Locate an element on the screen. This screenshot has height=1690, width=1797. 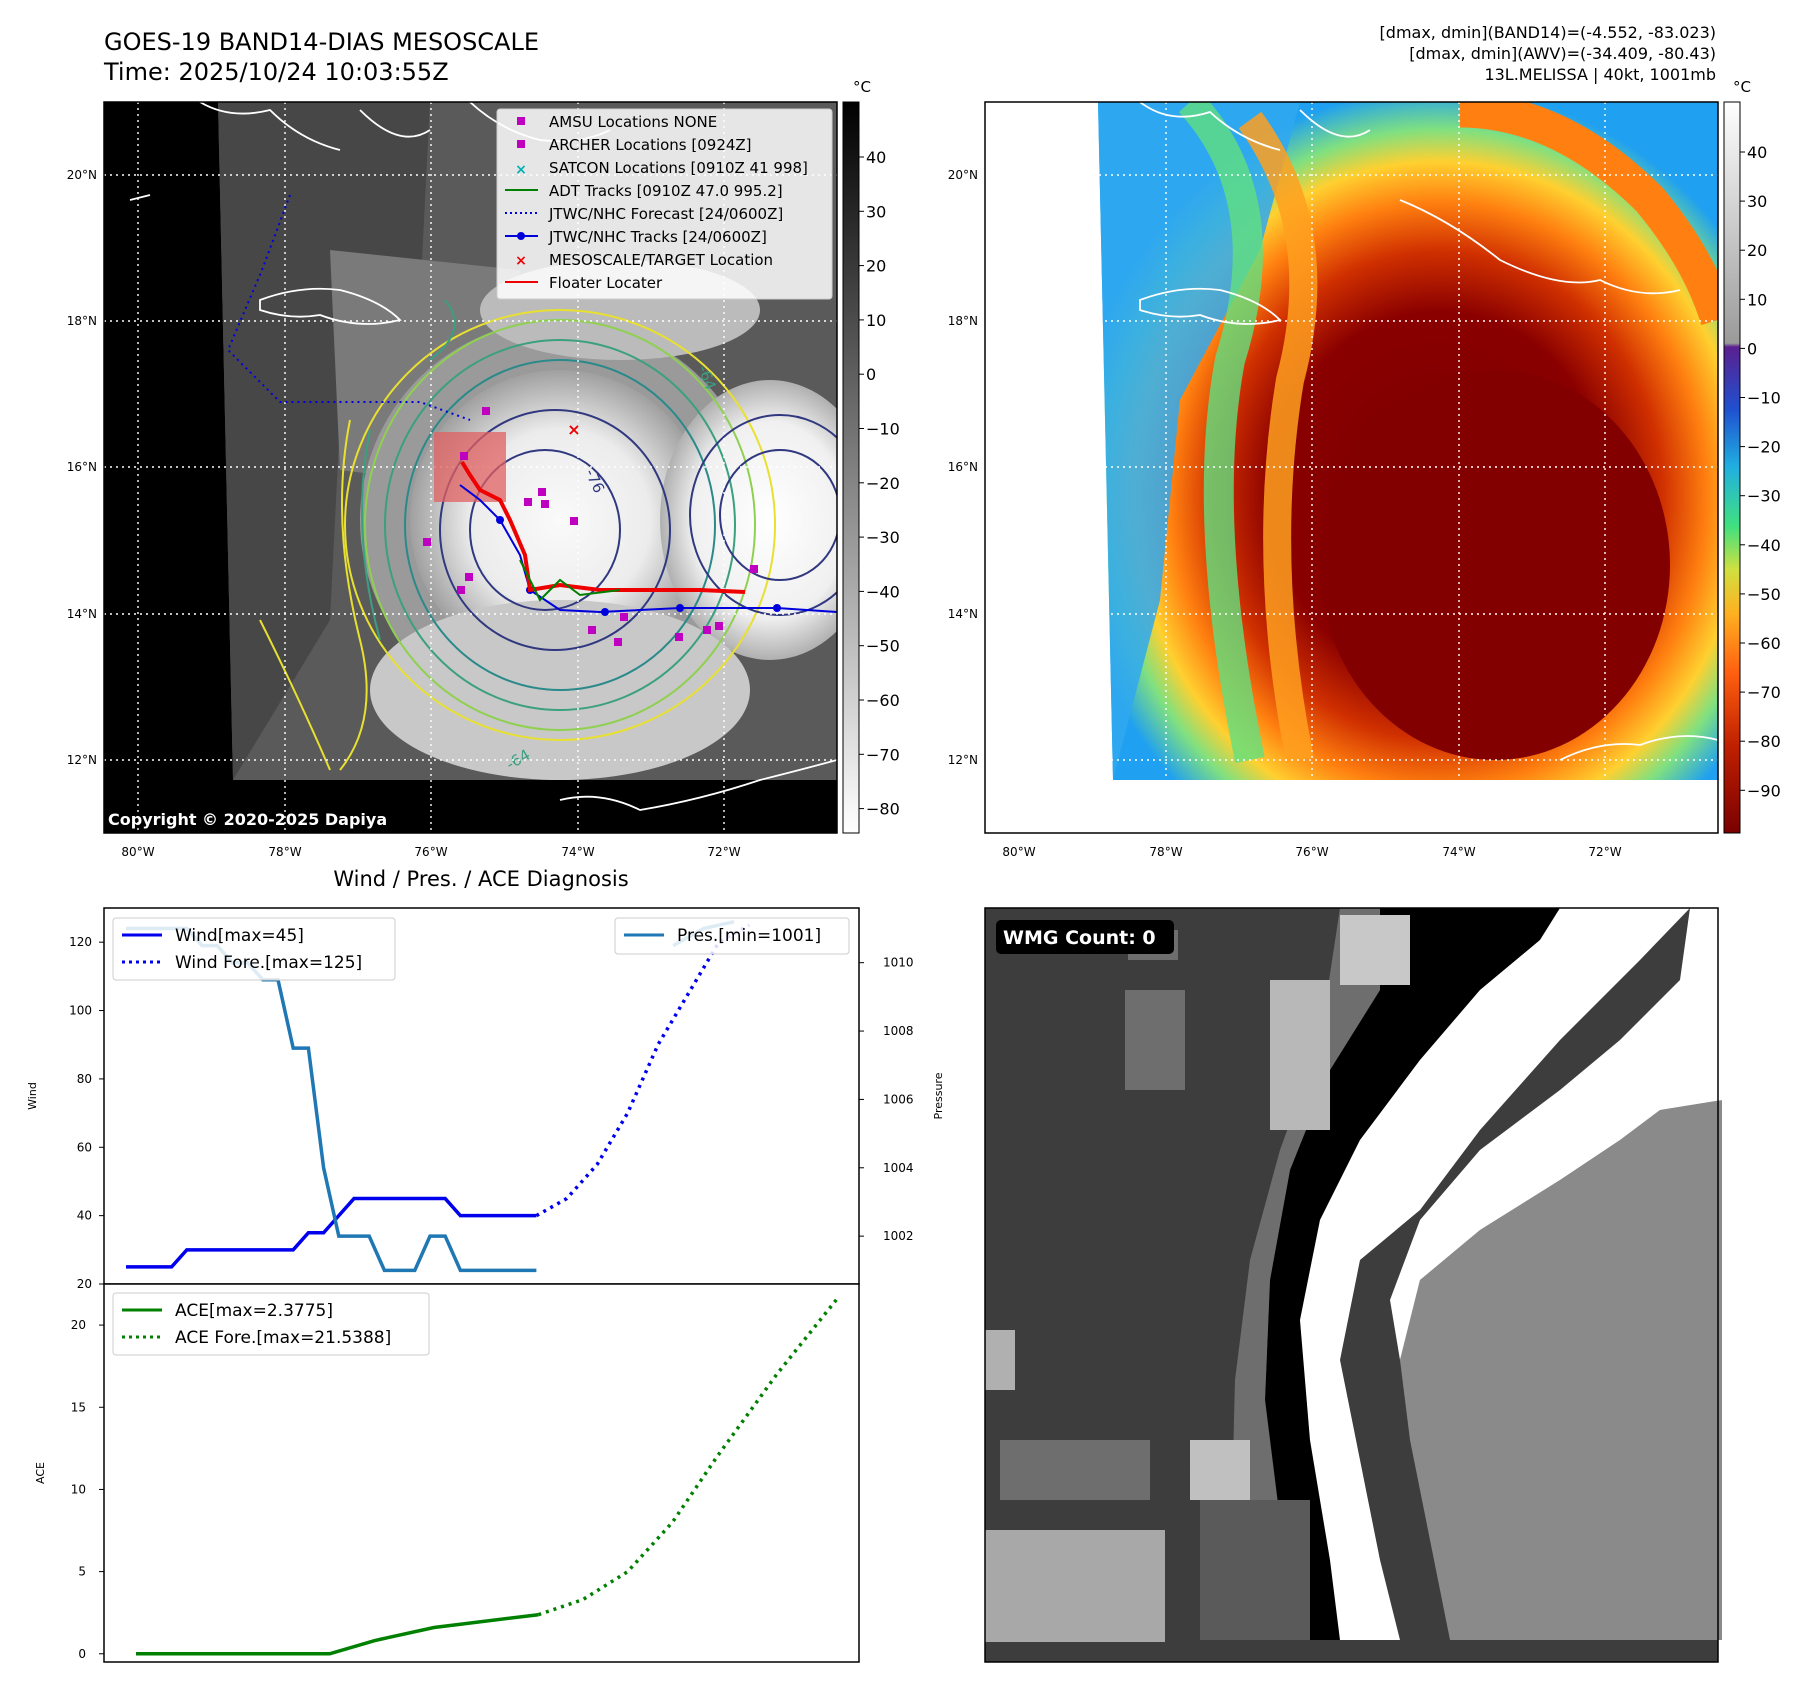
gray-colorbar-tick: 0 is located at coordinates (871, 374).